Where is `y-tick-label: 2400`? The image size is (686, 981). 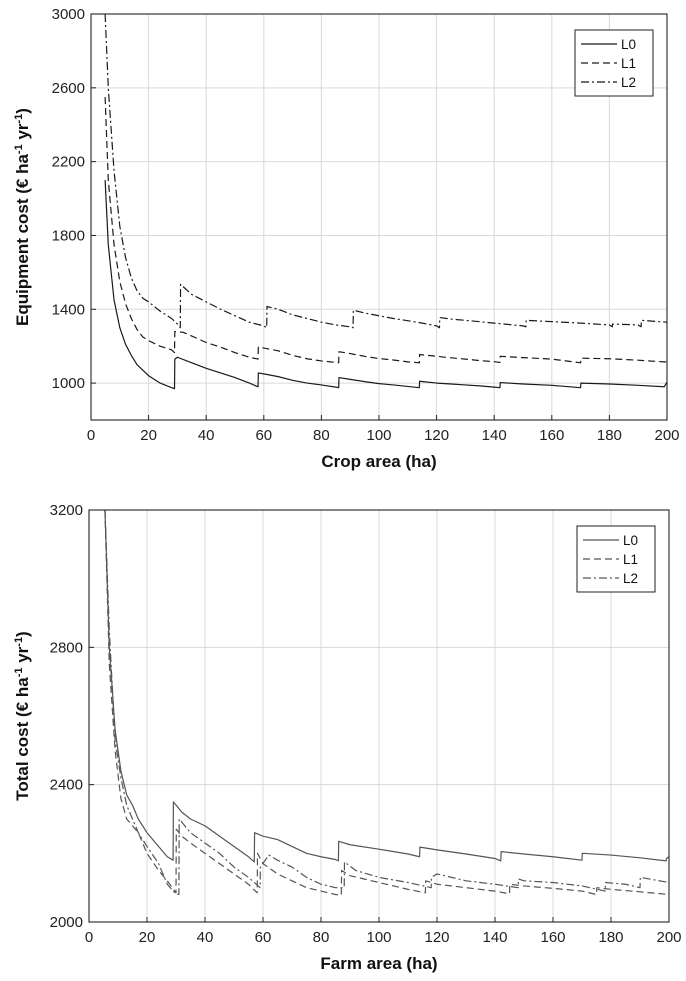 y-tick-label: 2400 is located at coordinates (66, 785).